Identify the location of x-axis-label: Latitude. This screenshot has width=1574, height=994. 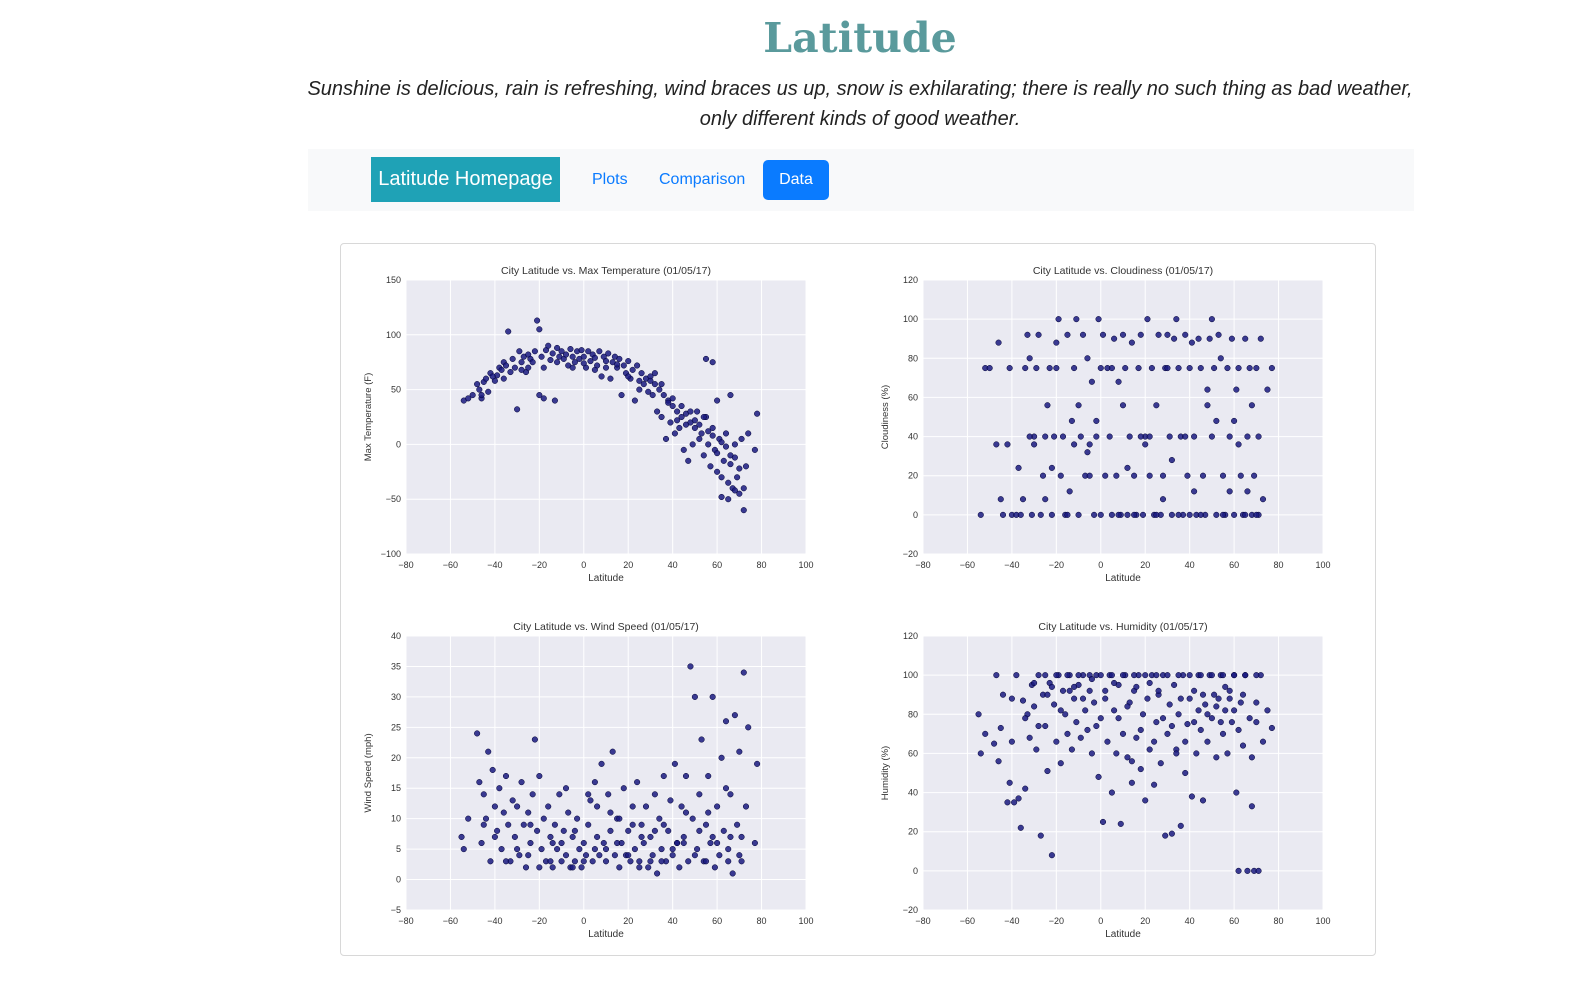
(606, 934).